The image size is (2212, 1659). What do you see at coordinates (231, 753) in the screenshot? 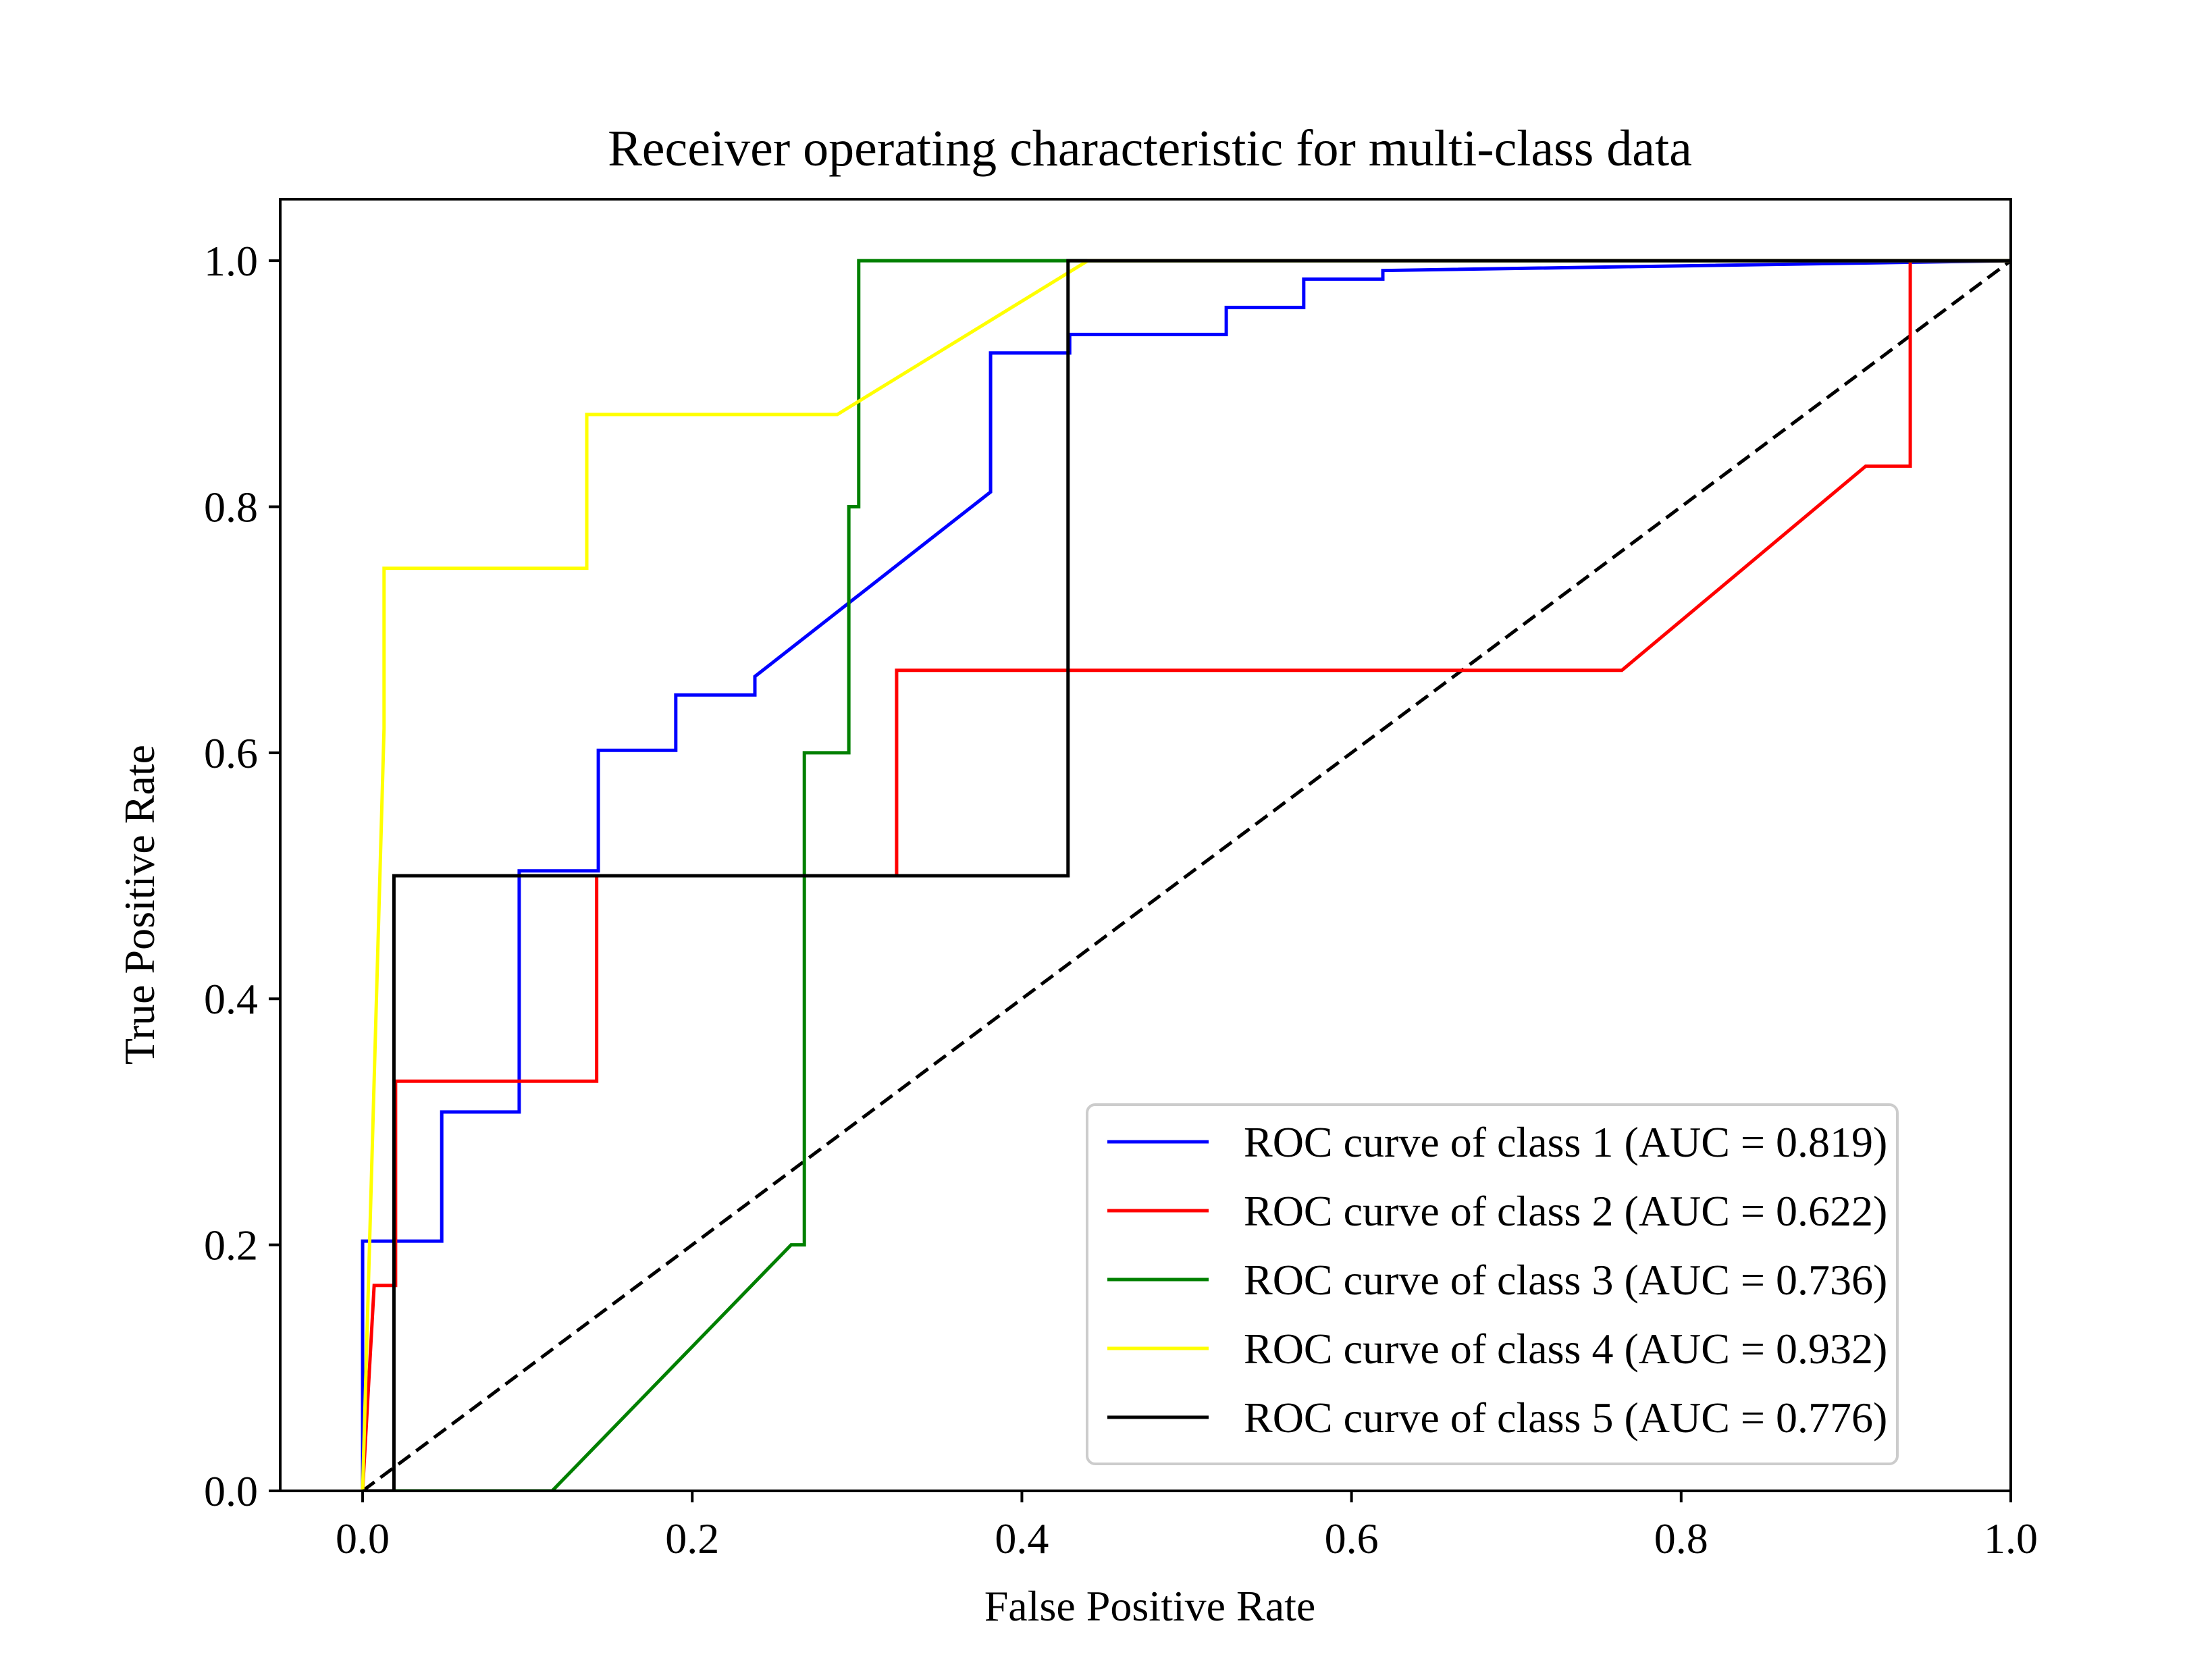
I see `y-tick-label: 0.6` at bounding box center [231, 753].